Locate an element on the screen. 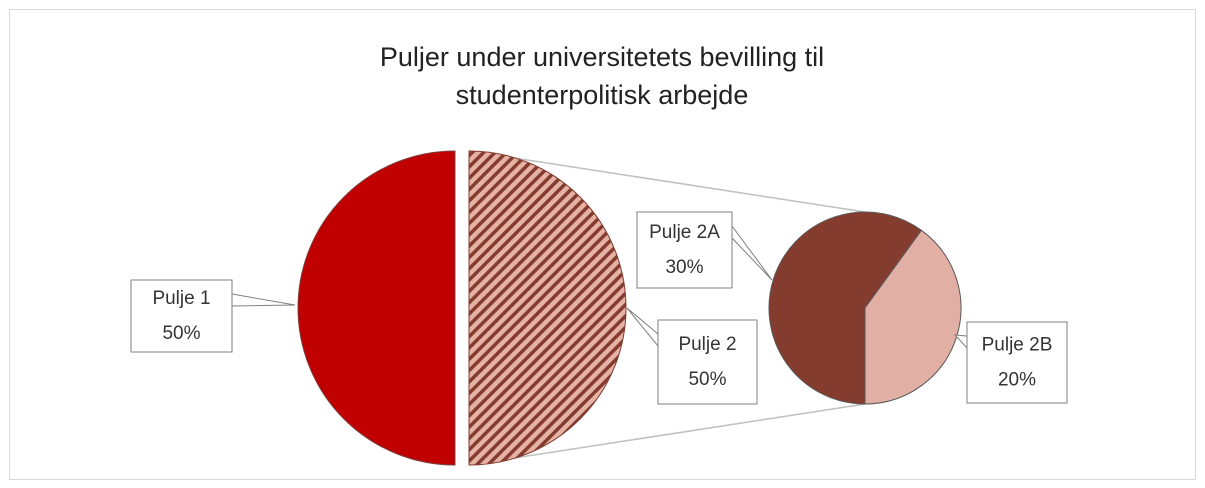 The height and width of the screenshot is (488, 1205). data-label-name: Pulje 2 is located at coordinates (707, 344).